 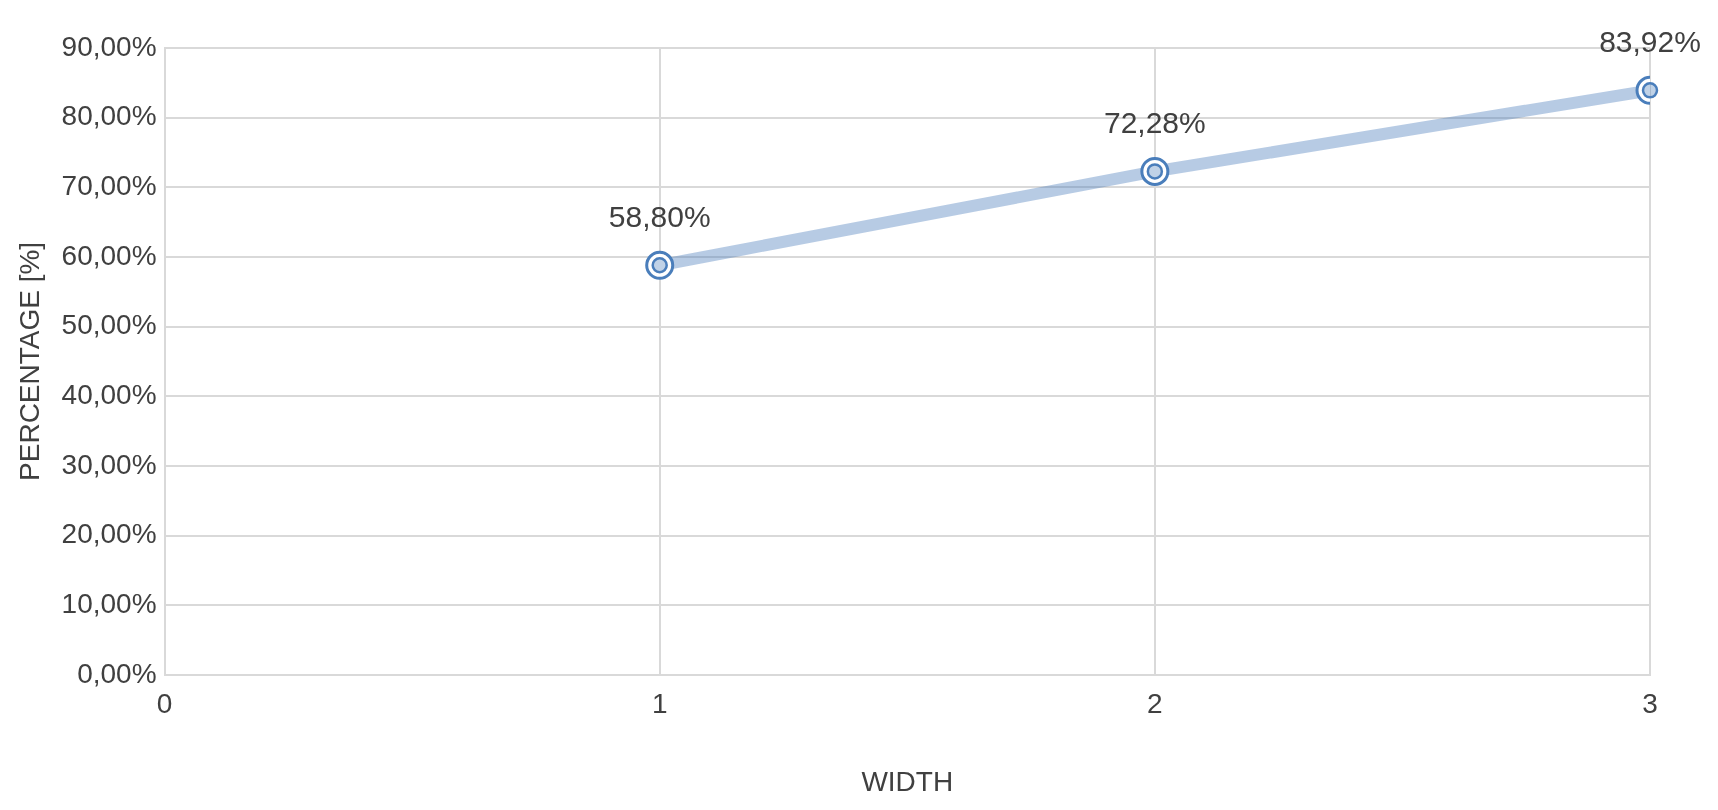 What do you see at coordinates (109, 255) in the screenshot?
I see `y-tick-label: 60,00%` at bounding box center [109, 255].